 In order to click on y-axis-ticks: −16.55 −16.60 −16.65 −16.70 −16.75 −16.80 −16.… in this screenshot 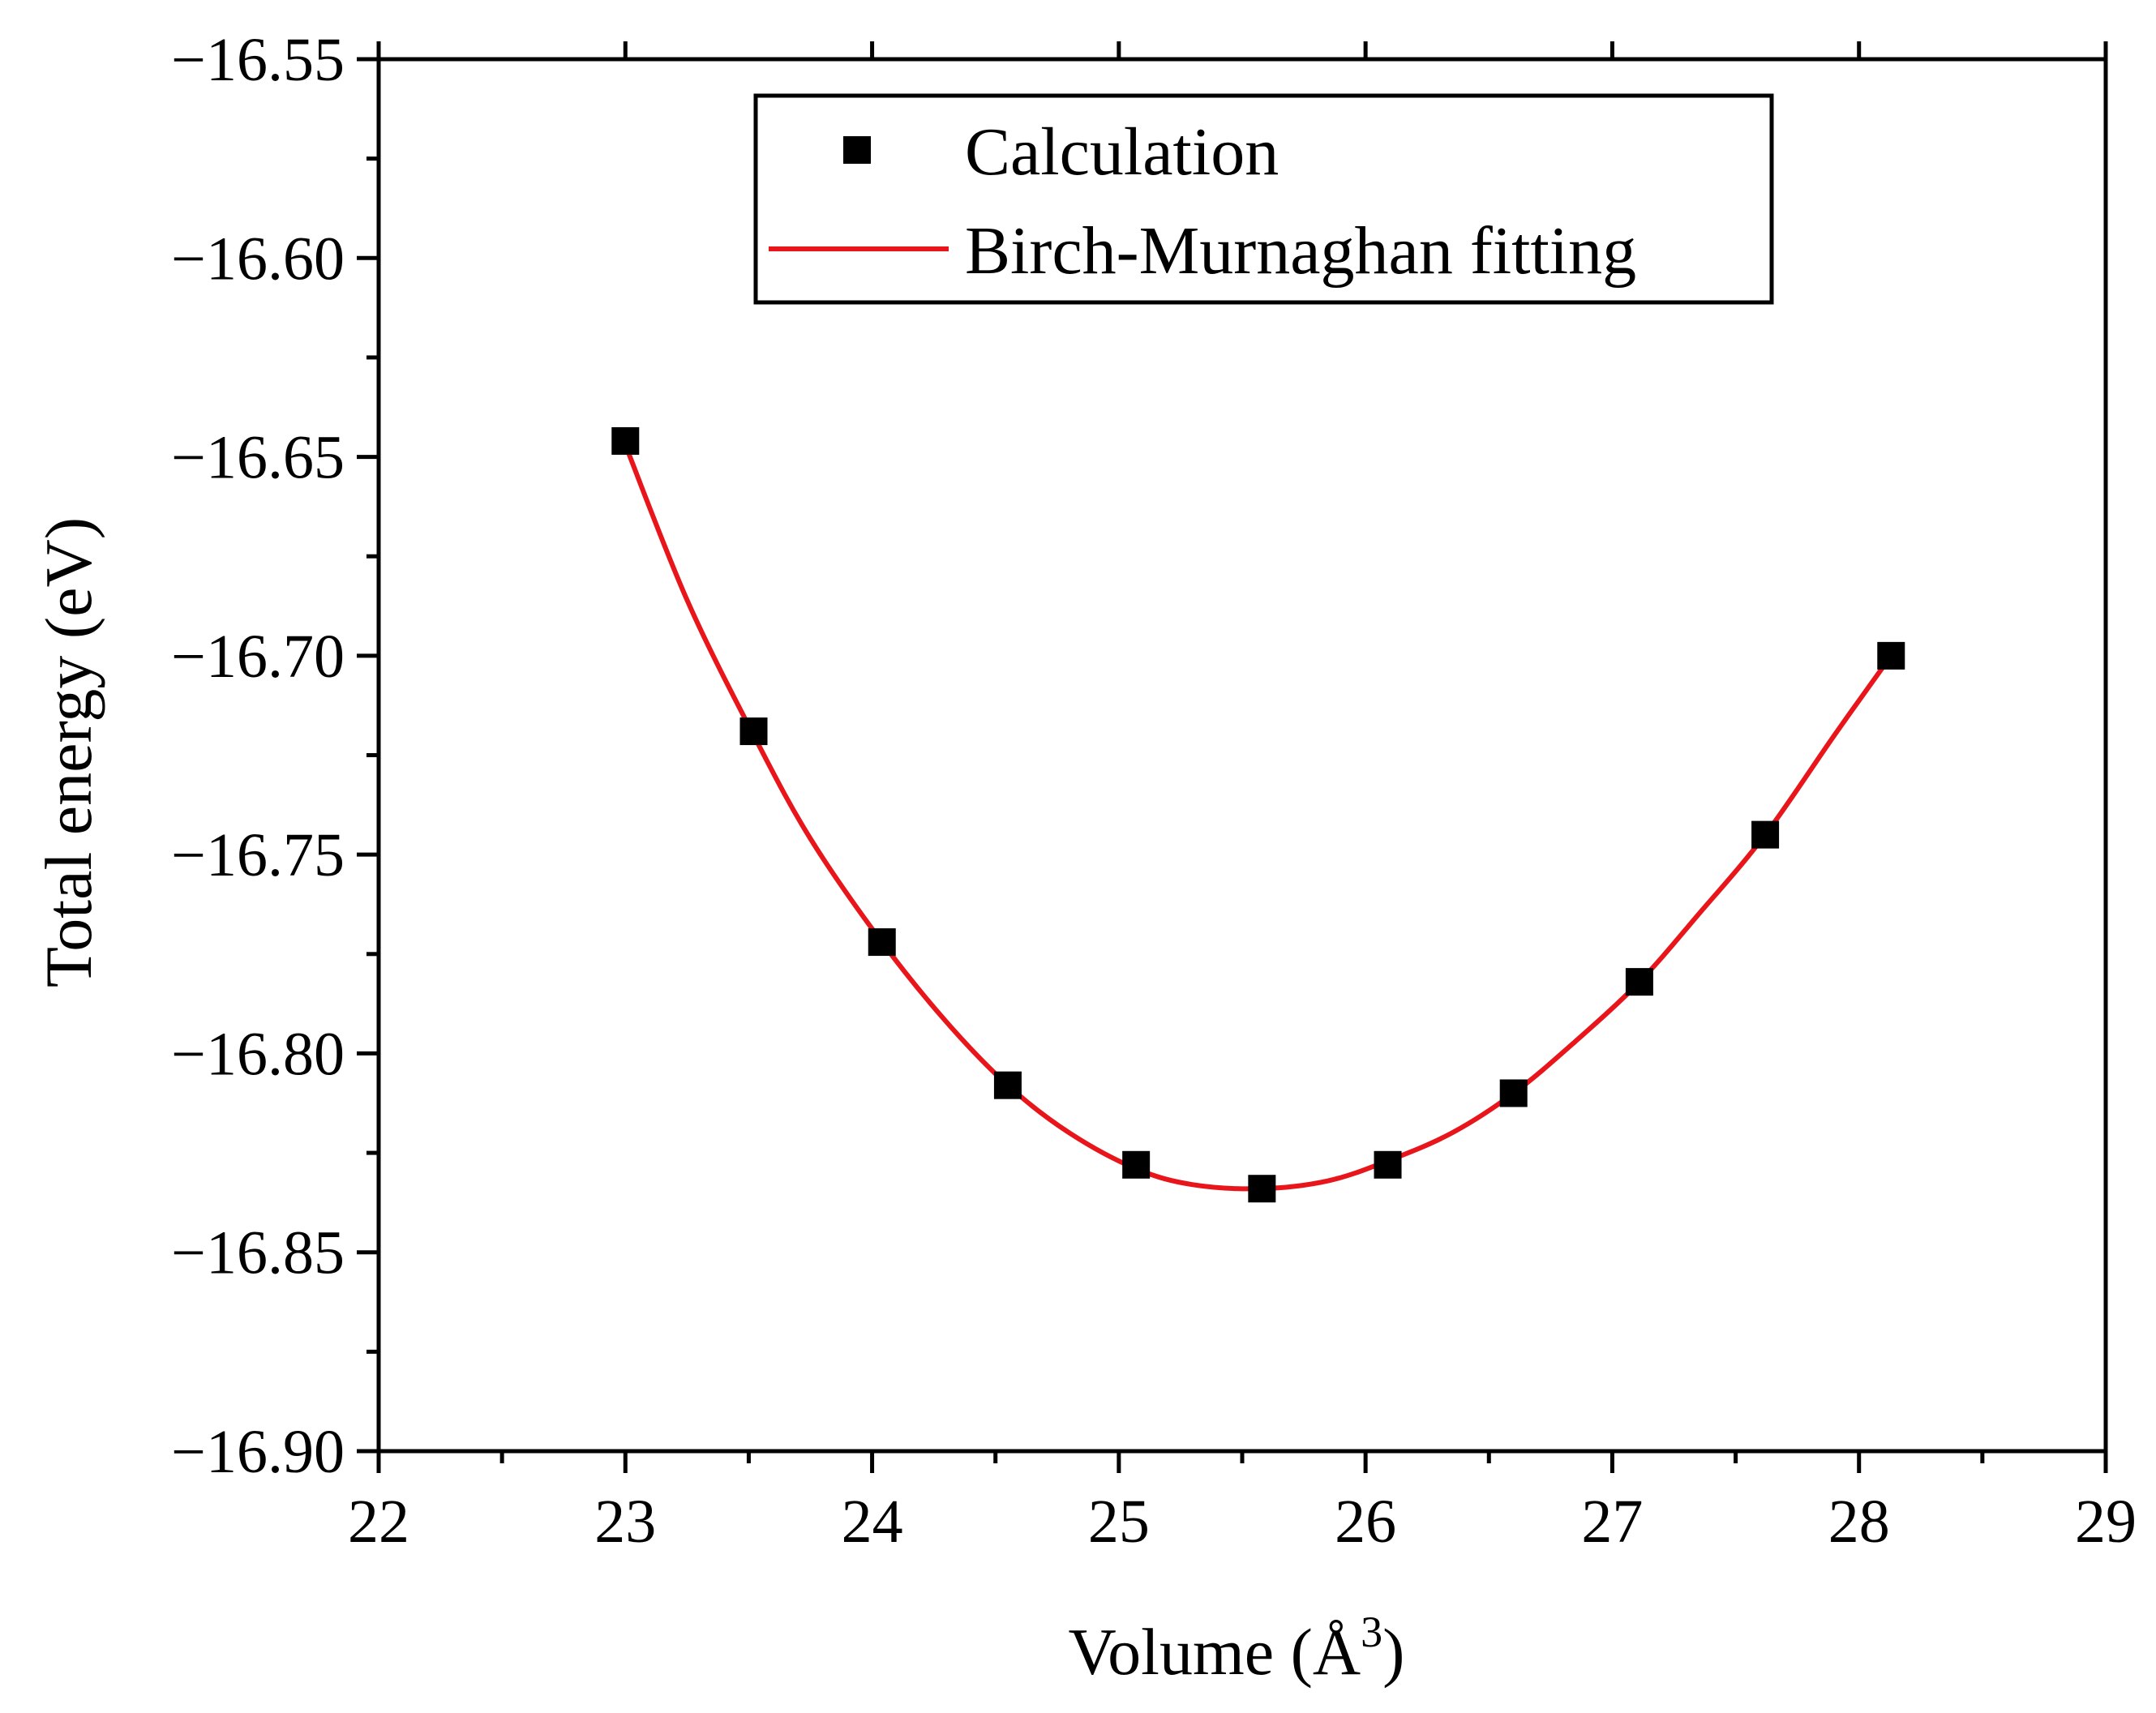, I will do `click(275, 756)`.